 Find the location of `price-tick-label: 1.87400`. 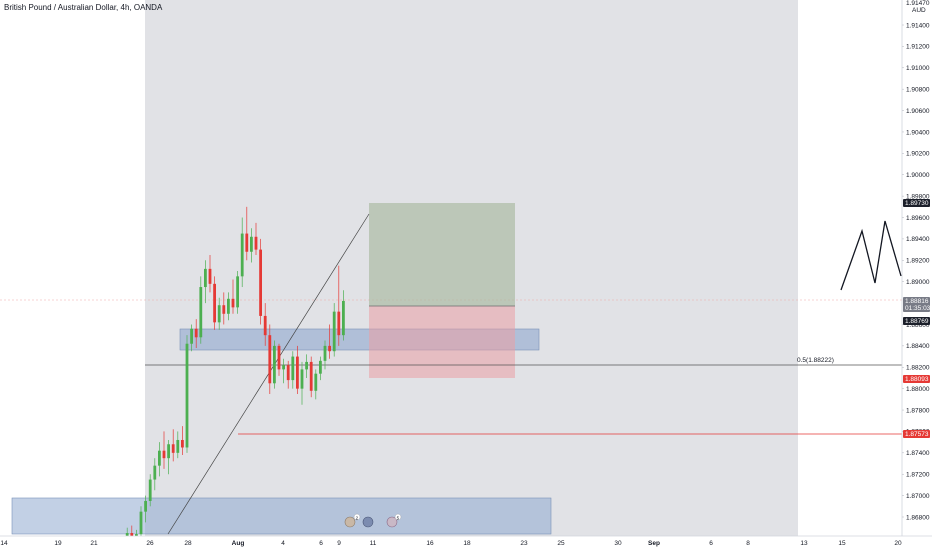

price-tick-label: 1.87400 is located at coordinates (918, 453).